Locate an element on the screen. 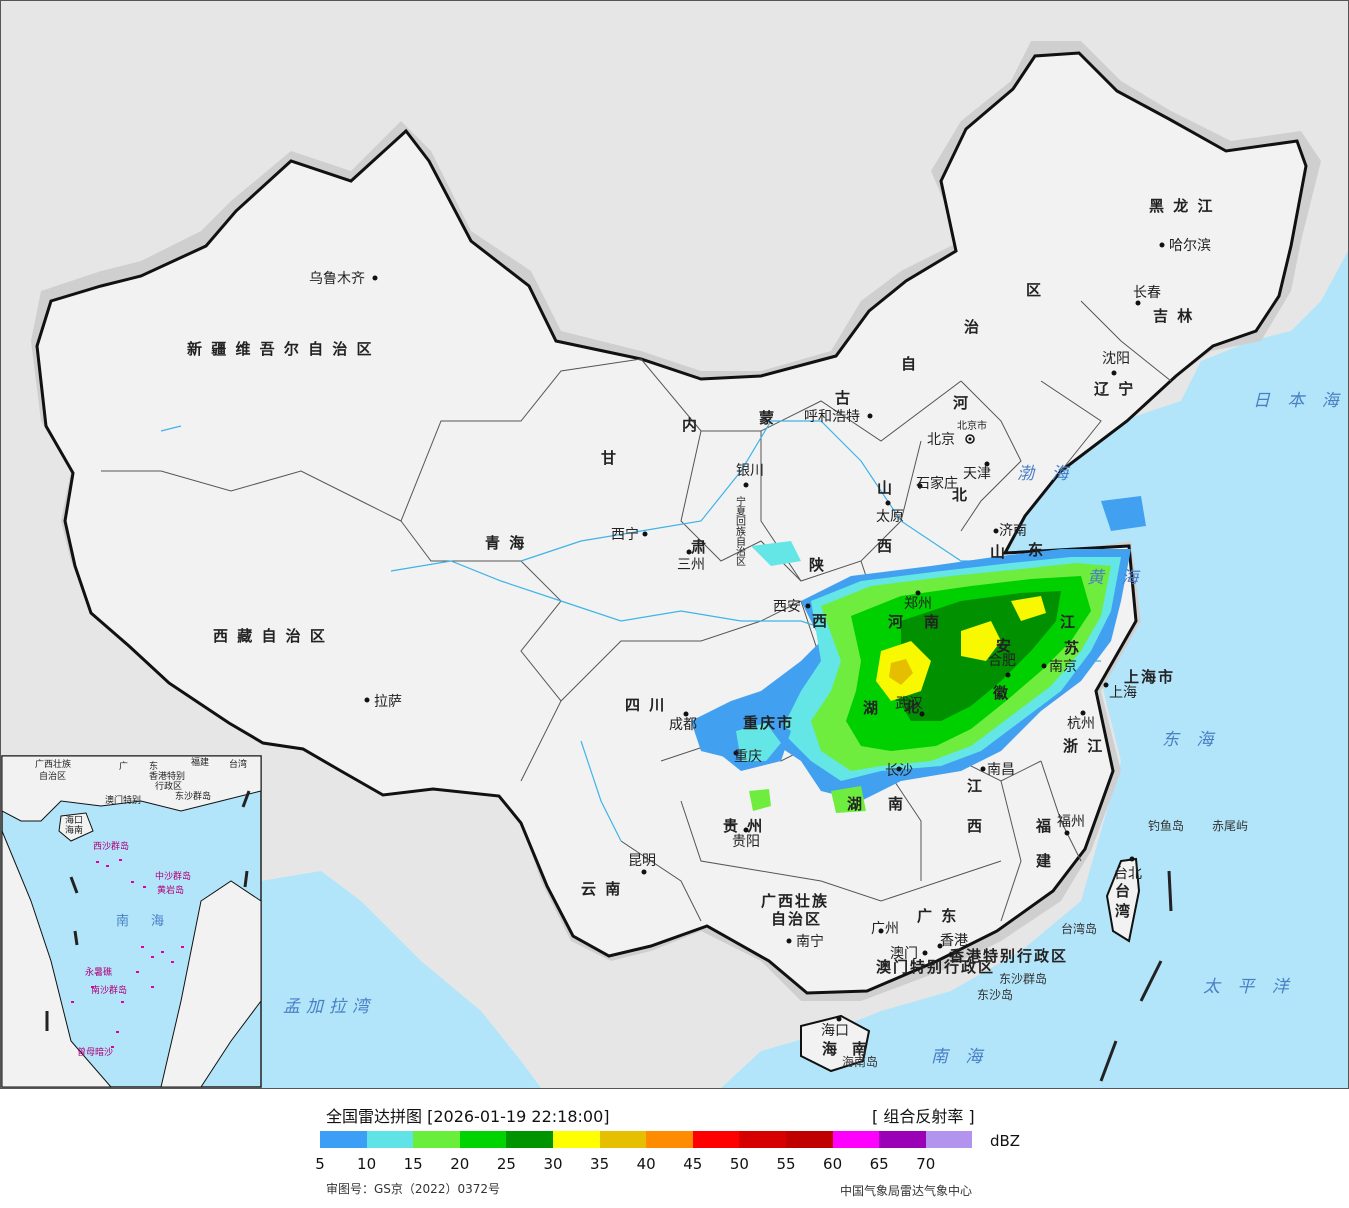 The image size is (1349, 1208). label-hk: 香港特别行政区 is located at coordinates (1008, 956).